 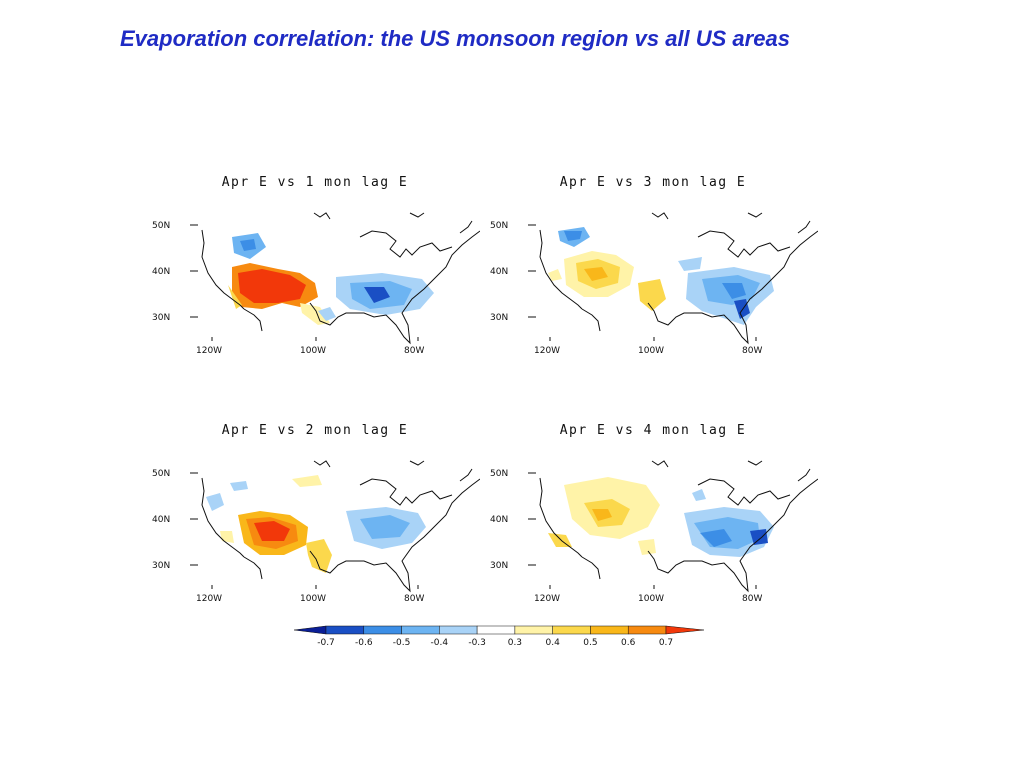 I want to click on colorbar-tick-label: 0.5, so click(x=590, y=643).